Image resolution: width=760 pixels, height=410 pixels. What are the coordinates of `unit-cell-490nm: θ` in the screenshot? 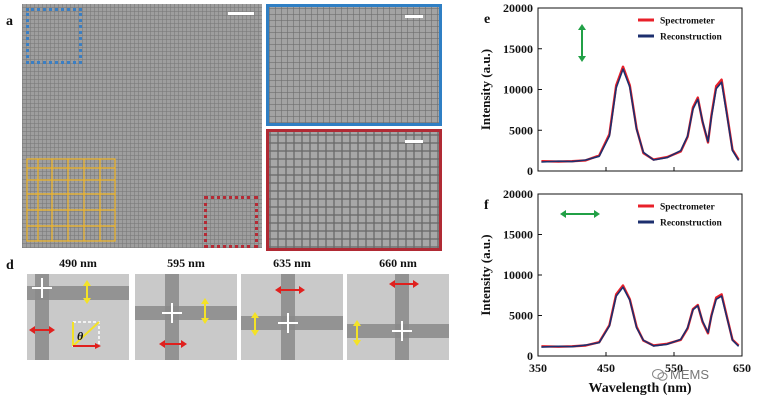 It's located at (78, 317).